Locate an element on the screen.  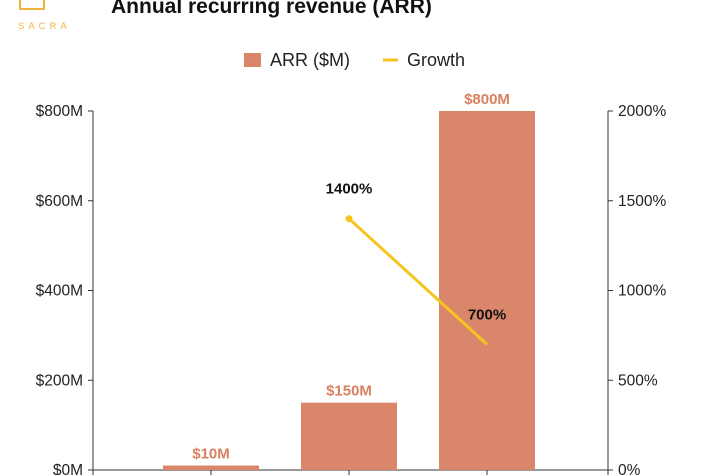
legend-label-growth: Growth is located at coordinates (436, 60).